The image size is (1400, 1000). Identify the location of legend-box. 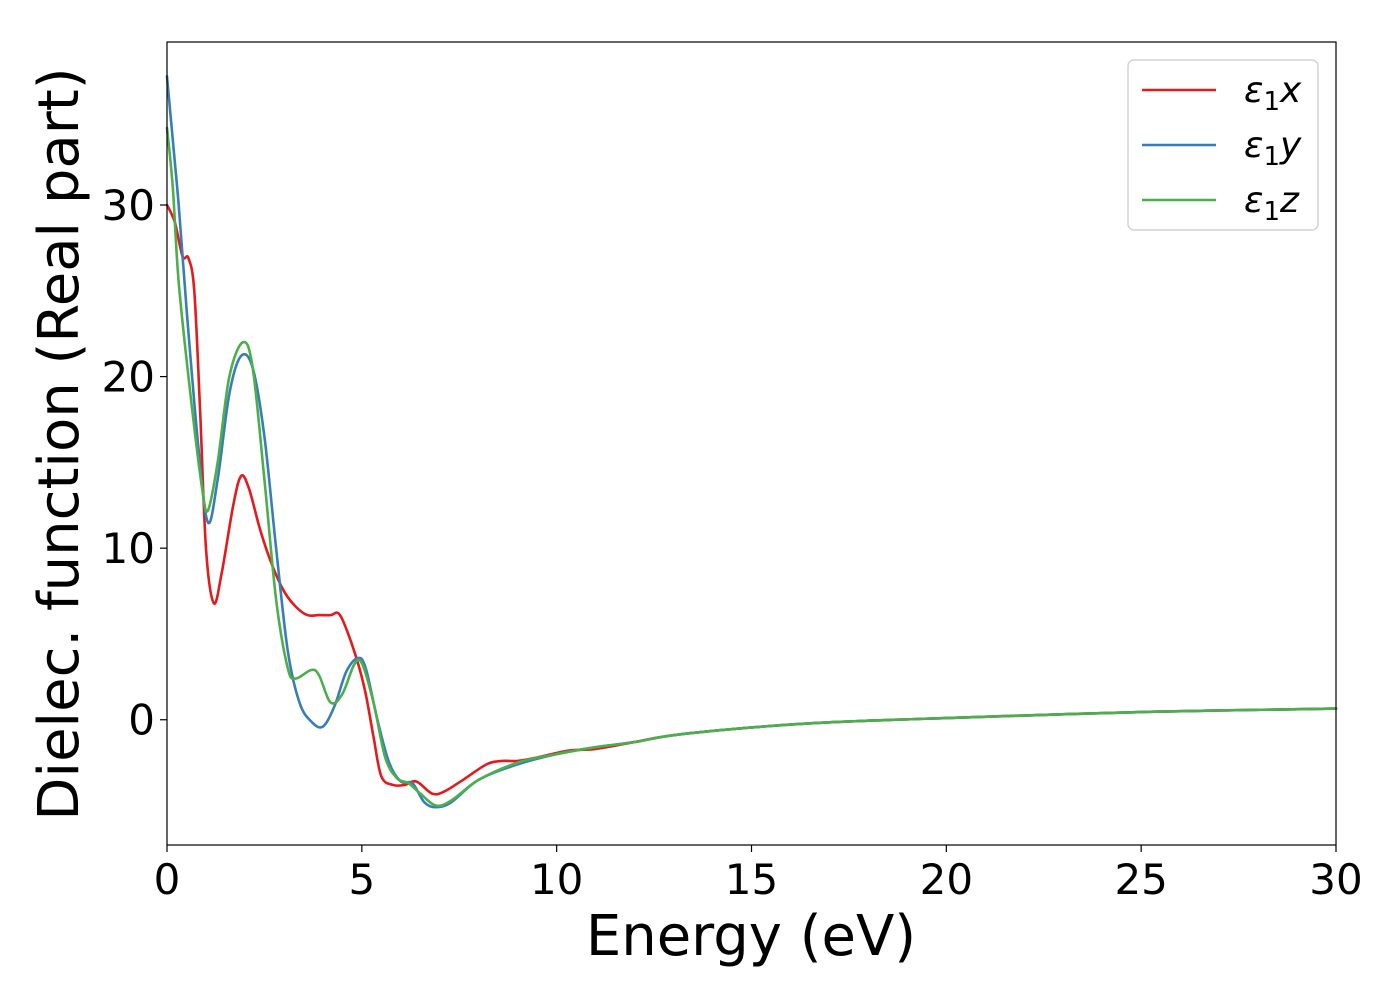
(1223, 145).